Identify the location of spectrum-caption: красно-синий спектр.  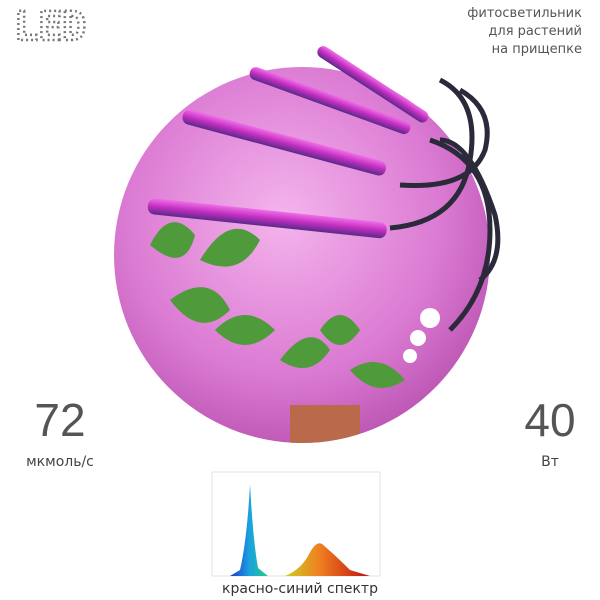
(300, 589).